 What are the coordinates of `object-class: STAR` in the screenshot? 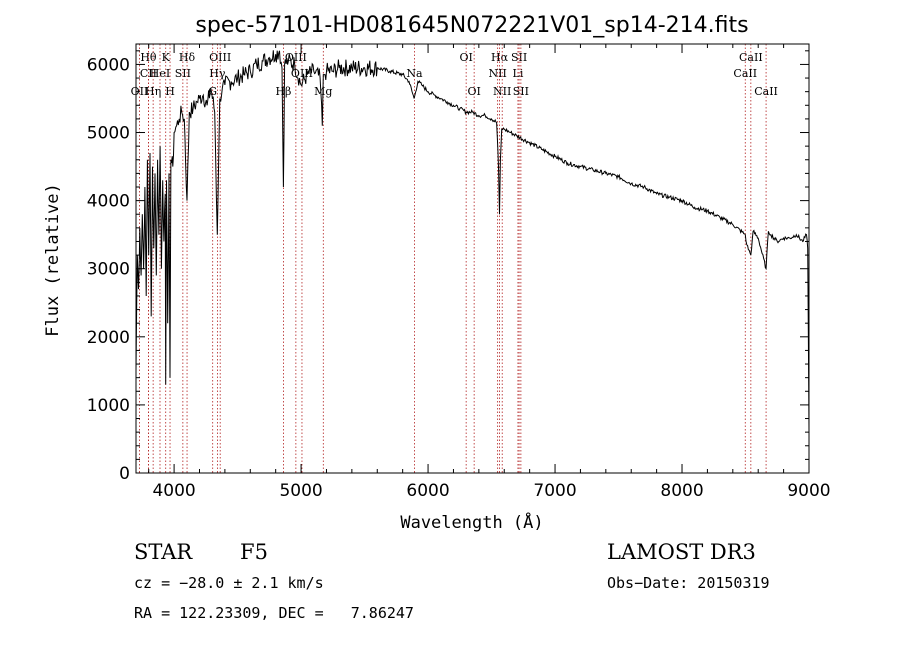 It's located at (163, 552).